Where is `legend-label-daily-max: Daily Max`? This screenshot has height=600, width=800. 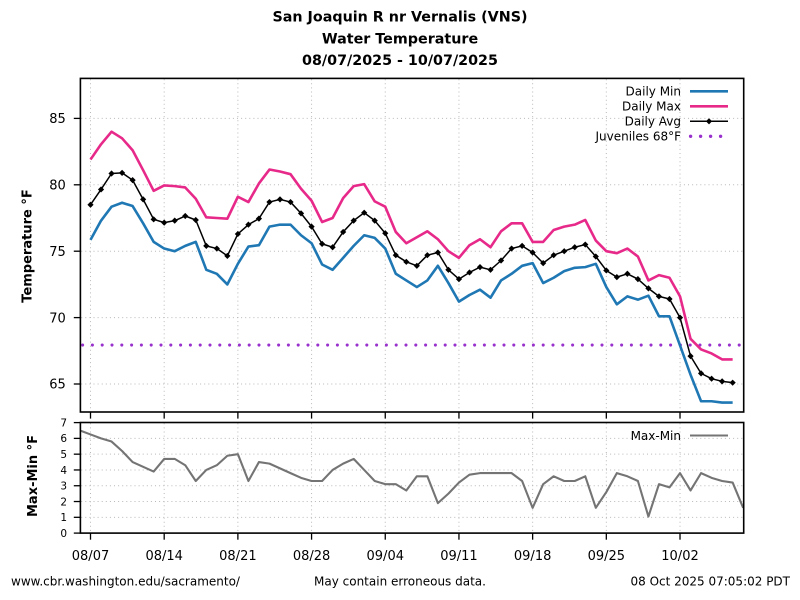
legend-label-daily-max: Daily Max is located at coordinates (651, 107).